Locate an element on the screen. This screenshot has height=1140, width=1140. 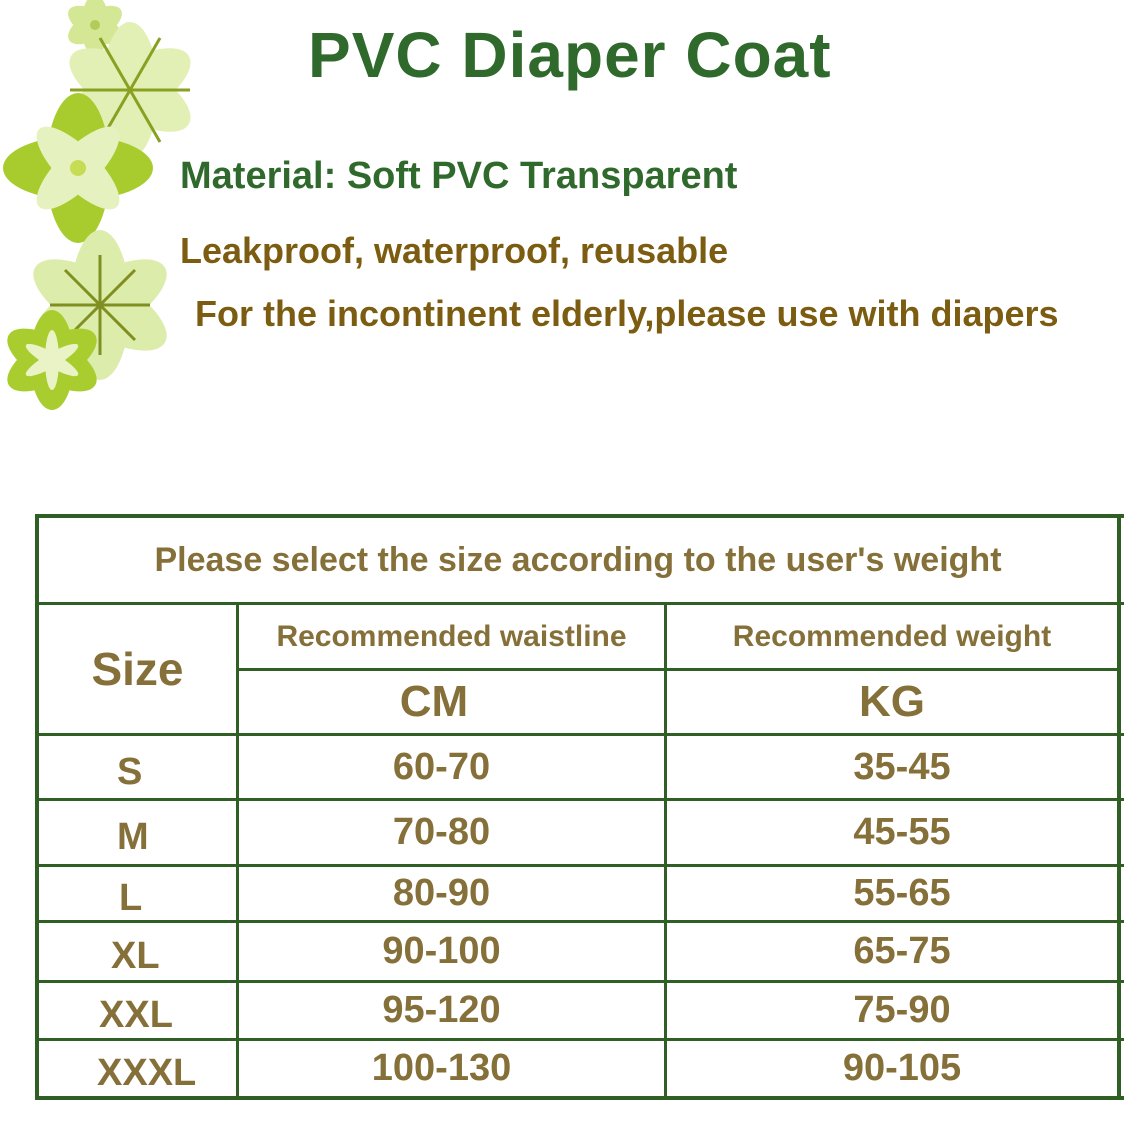
cell-size: M is located at coordinates (133, 837).